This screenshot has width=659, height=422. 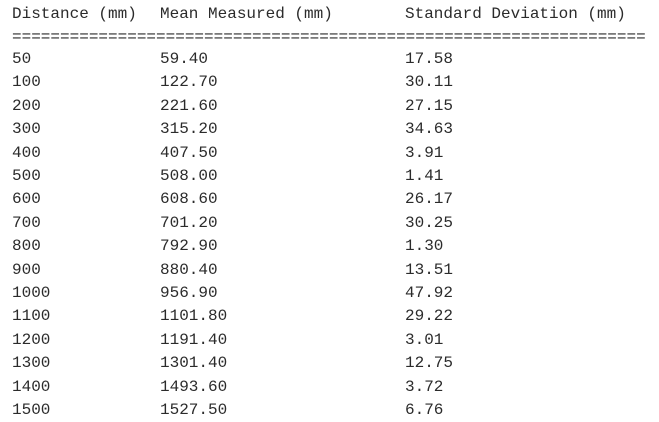 I want to click on table-cell: 122.70, so click(x=189, y=82).